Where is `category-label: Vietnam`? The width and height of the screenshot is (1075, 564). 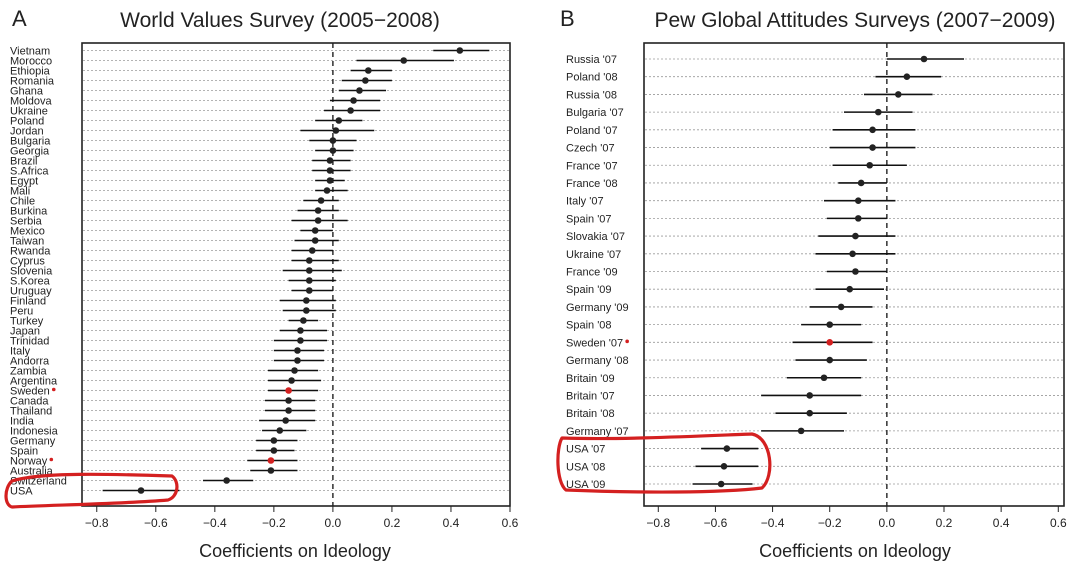
category-label: Vietnam is located at coordinates (30, 52).